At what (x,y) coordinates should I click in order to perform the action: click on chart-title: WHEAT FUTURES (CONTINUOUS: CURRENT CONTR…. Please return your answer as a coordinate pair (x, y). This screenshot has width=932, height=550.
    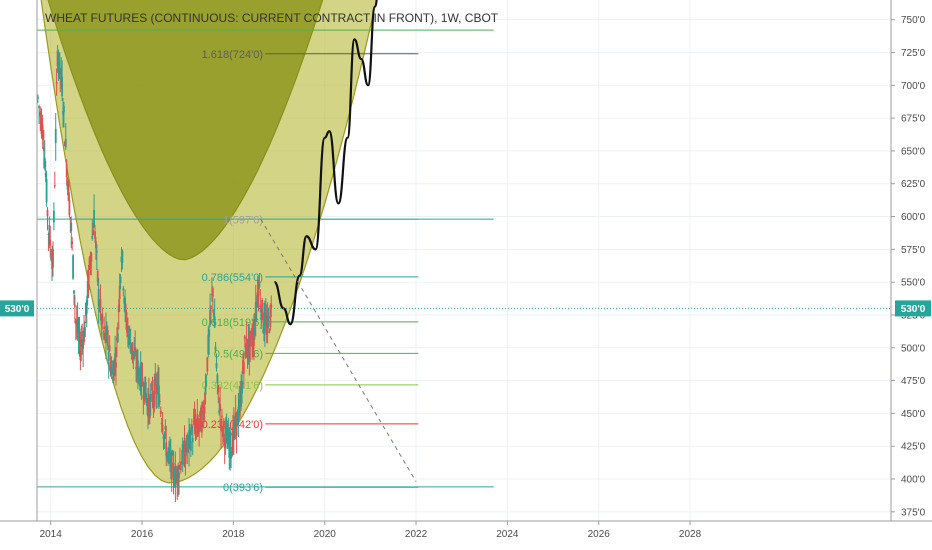
    Looking at the image, I should click on (272, 18).